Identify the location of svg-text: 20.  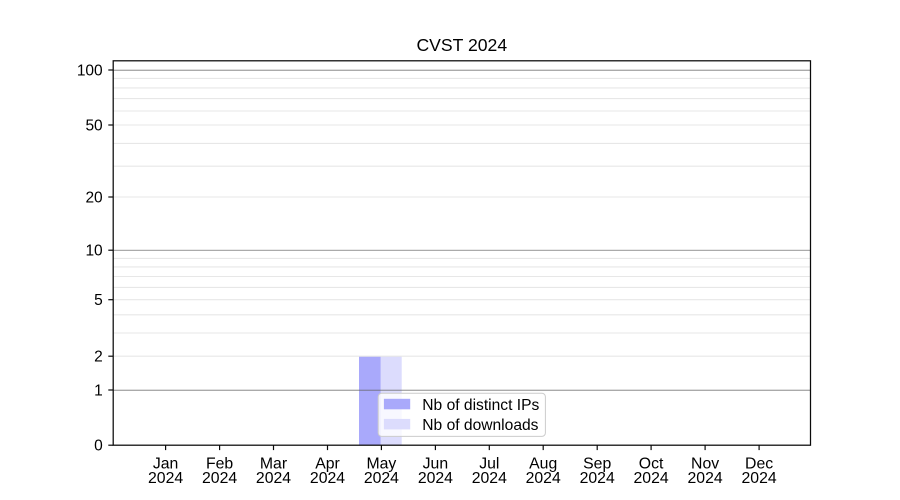
(94, 197).